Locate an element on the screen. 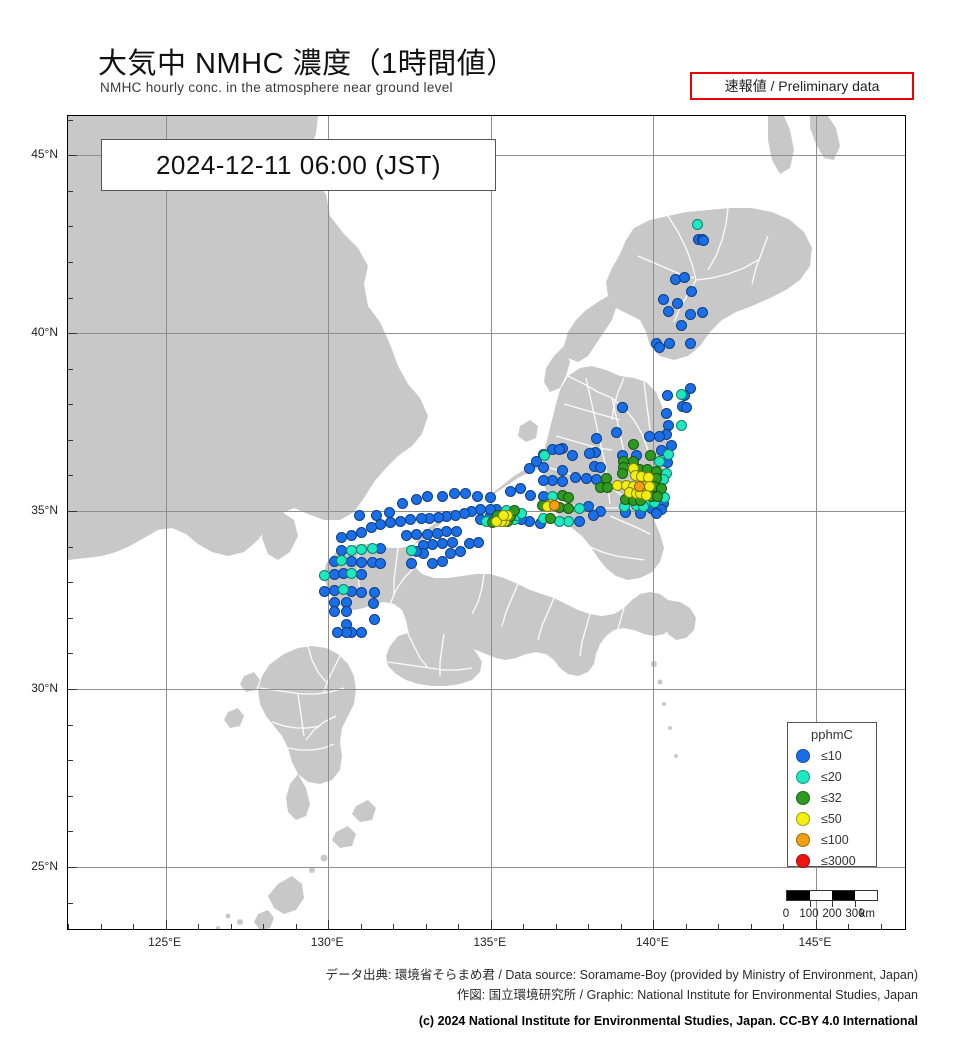 Image resolution: width=980 pixels, height=1060 pixels. legend-row-0: ≤10 is located at coordinates (832, 755).